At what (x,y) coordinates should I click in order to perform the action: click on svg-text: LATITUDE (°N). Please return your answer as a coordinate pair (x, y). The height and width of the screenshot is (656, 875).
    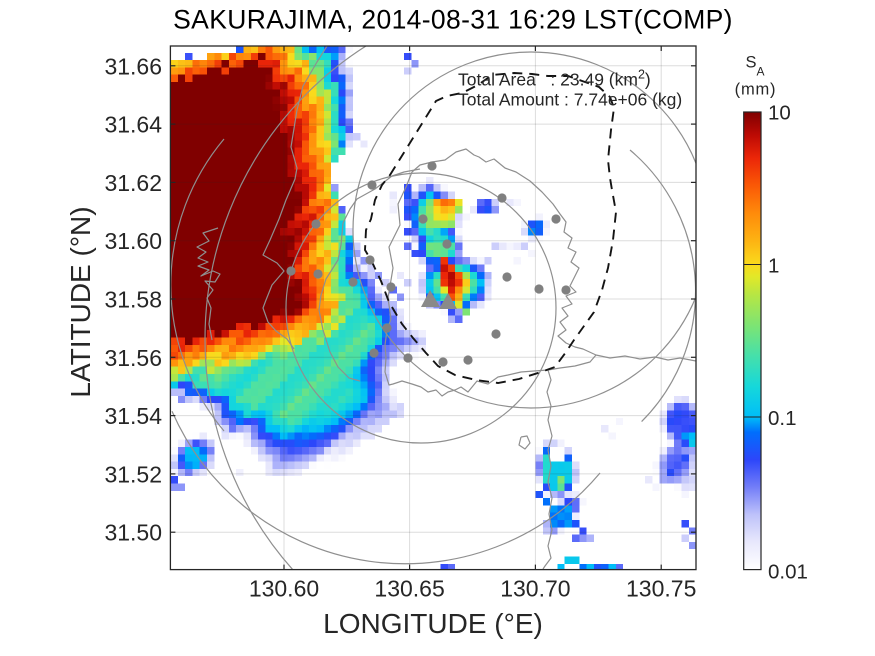
    Looking at the image, I should click on (80, 301).